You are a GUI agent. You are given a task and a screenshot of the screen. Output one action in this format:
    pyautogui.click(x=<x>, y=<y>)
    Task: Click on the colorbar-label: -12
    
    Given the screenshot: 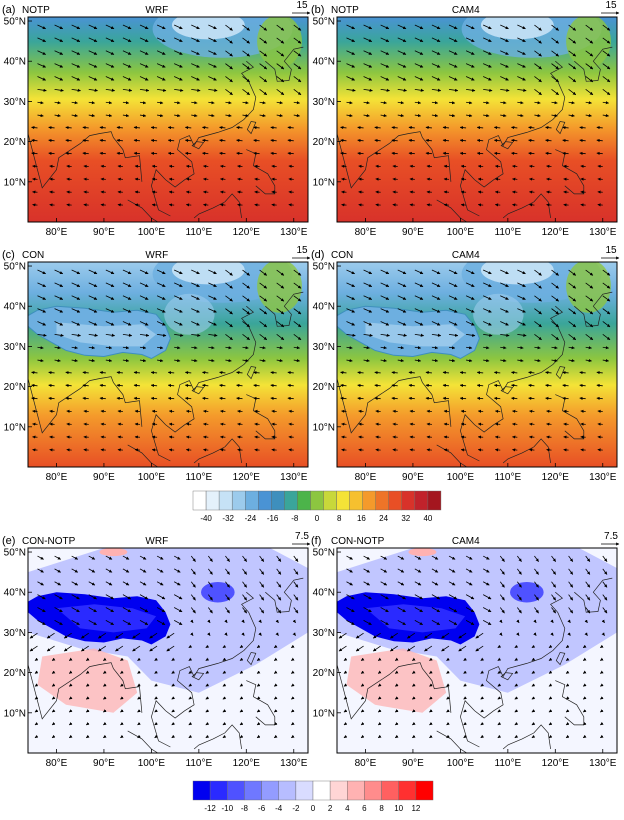 What is the action you would take?
    pyautogui.click(x=210, y=808)
    